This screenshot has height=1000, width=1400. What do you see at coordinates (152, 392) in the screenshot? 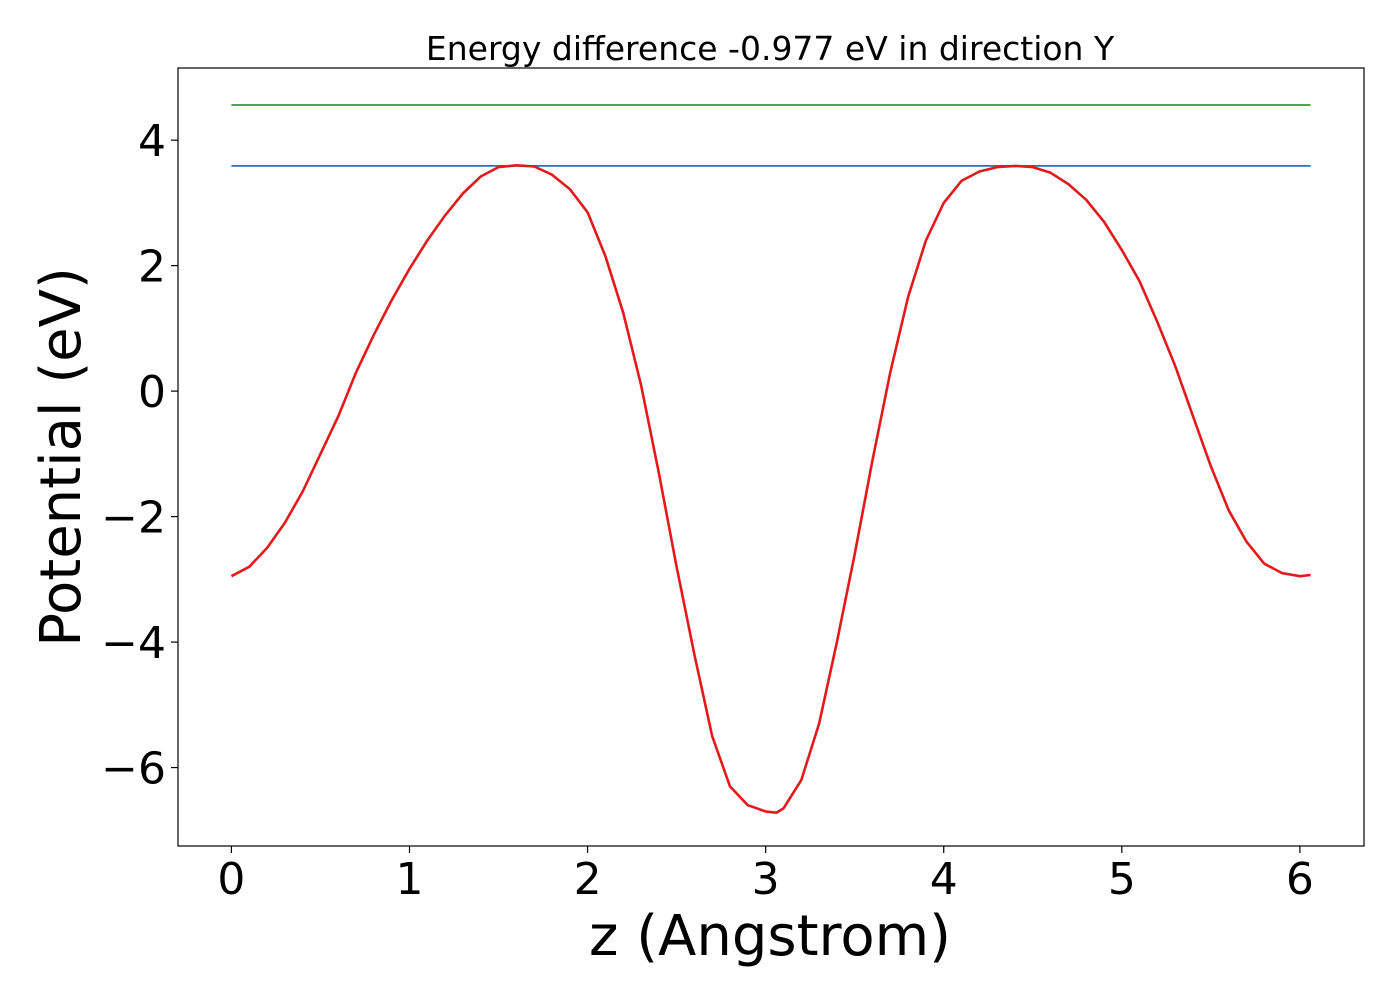
I see `y-tick-label: 0` at bounding box center [152, 392].